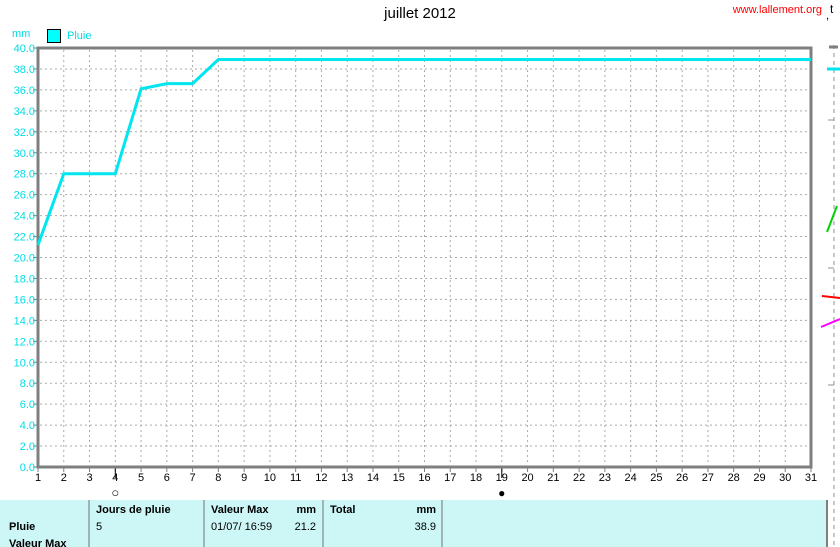 The image size is (840, 547). Describe the element at coordinates (27, 384) in the screenshot. I see `svg-text: 8.0` at that location.